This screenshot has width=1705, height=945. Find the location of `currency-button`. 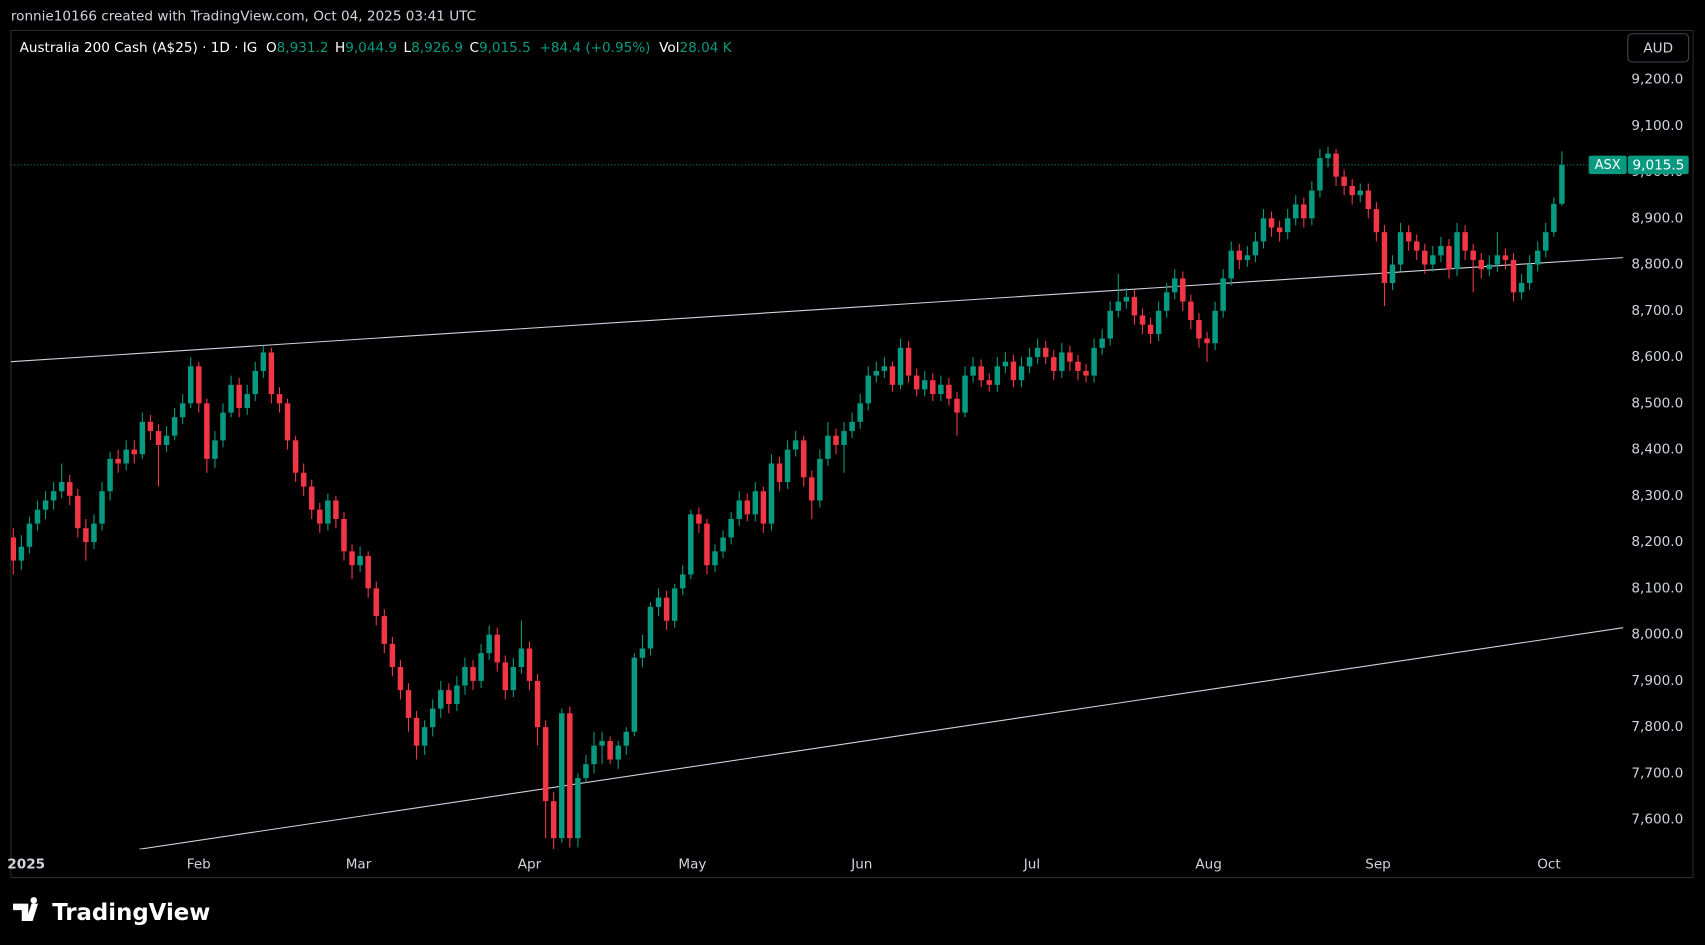

currency-button is located at coordinates (1658, 48).